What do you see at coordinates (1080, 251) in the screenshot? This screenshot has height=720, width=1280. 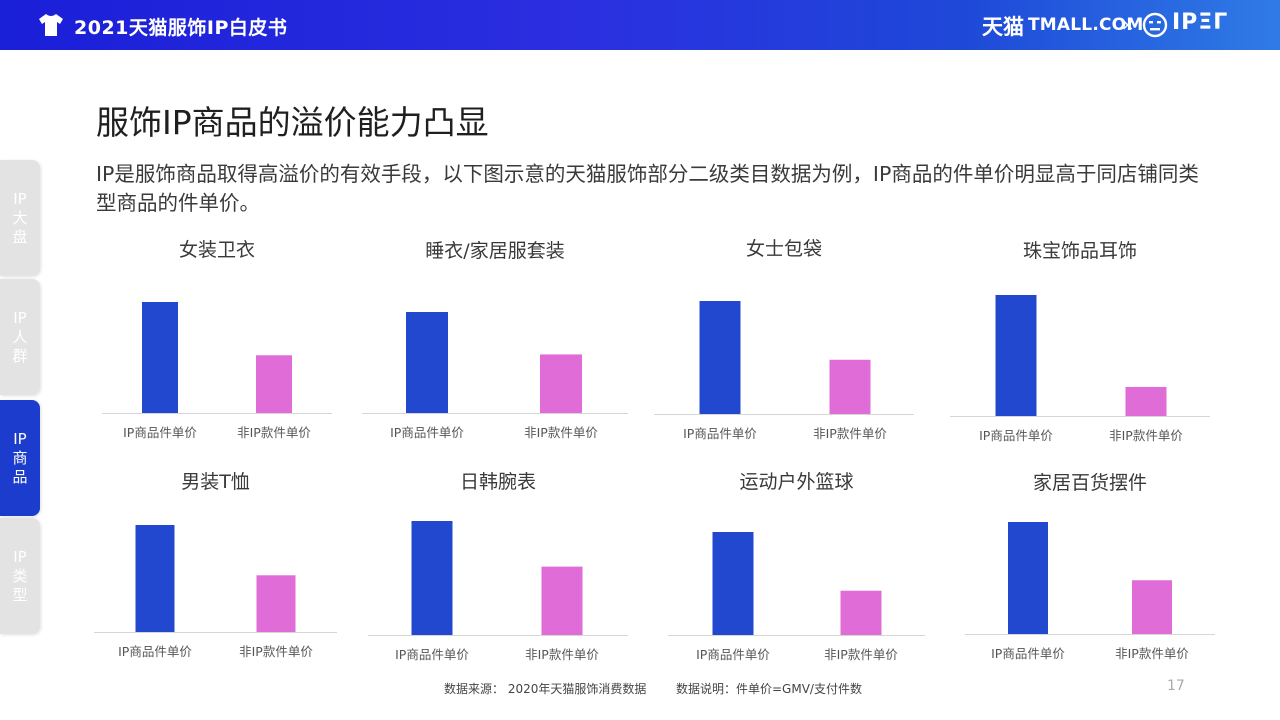 I see `chart-title: 珠宝饰品耳饰` at bounding box center [1080, 251].